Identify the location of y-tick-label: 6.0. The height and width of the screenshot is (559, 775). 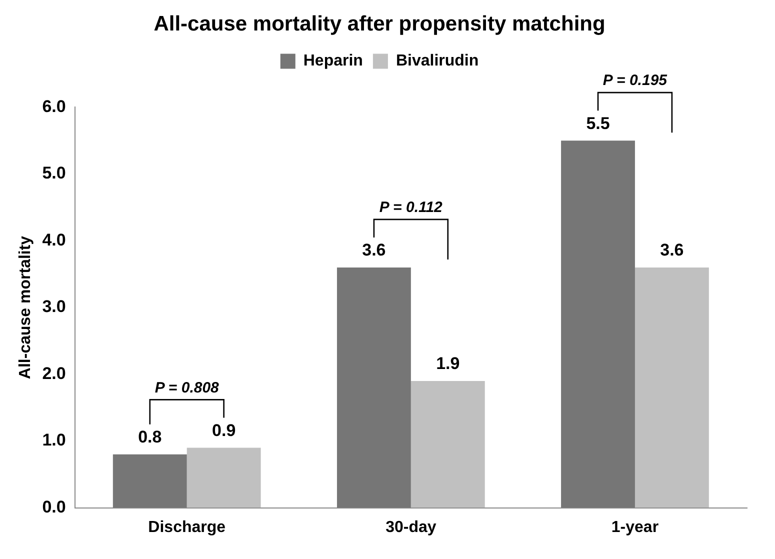
(54, 106).